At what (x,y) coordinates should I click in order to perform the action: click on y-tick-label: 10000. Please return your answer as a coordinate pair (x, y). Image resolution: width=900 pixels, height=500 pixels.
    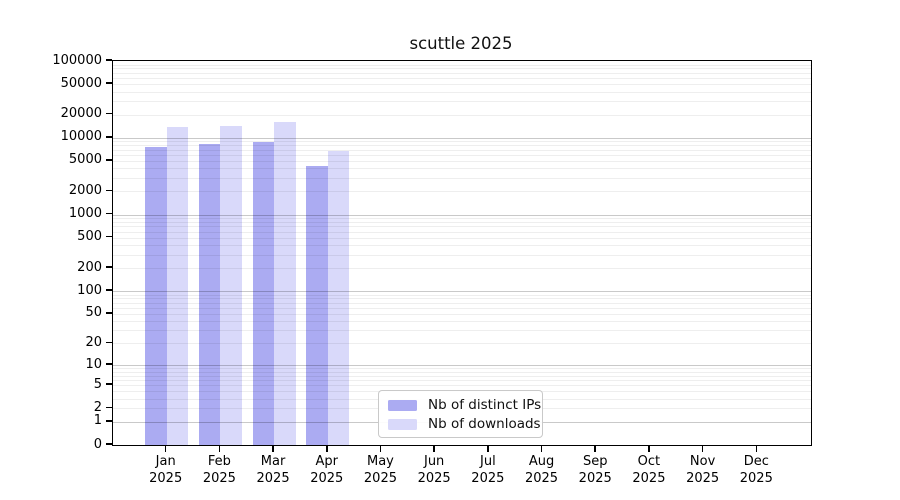
    Looking at the image, I should click on (81, 137).